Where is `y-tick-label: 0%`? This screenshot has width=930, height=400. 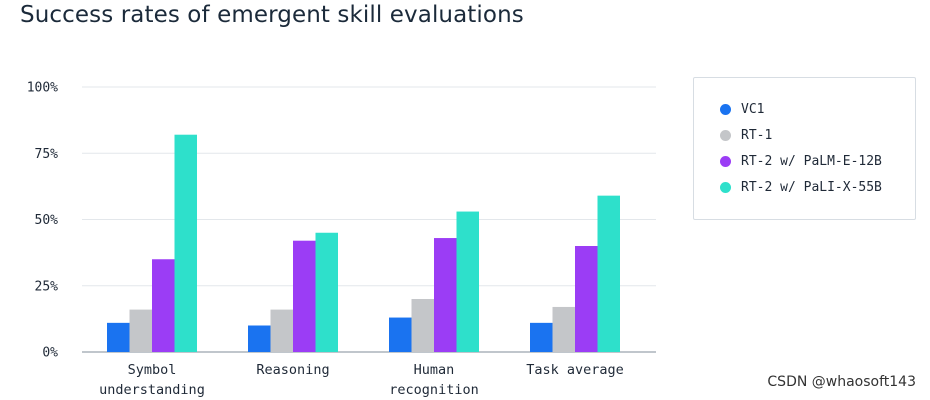 y-tick-label: 0% is located at coordinates (50, 353).